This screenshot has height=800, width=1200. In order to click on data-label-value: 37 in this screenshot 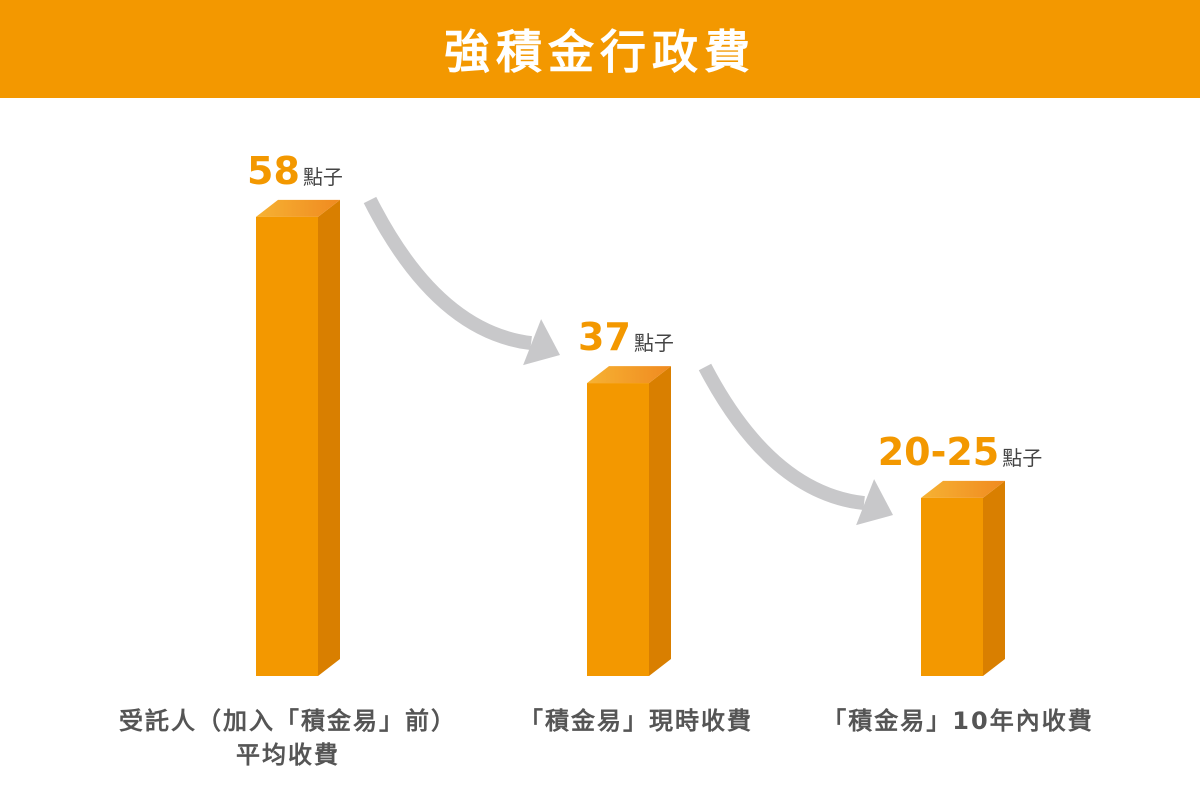, I will do `click(604, 337)`.